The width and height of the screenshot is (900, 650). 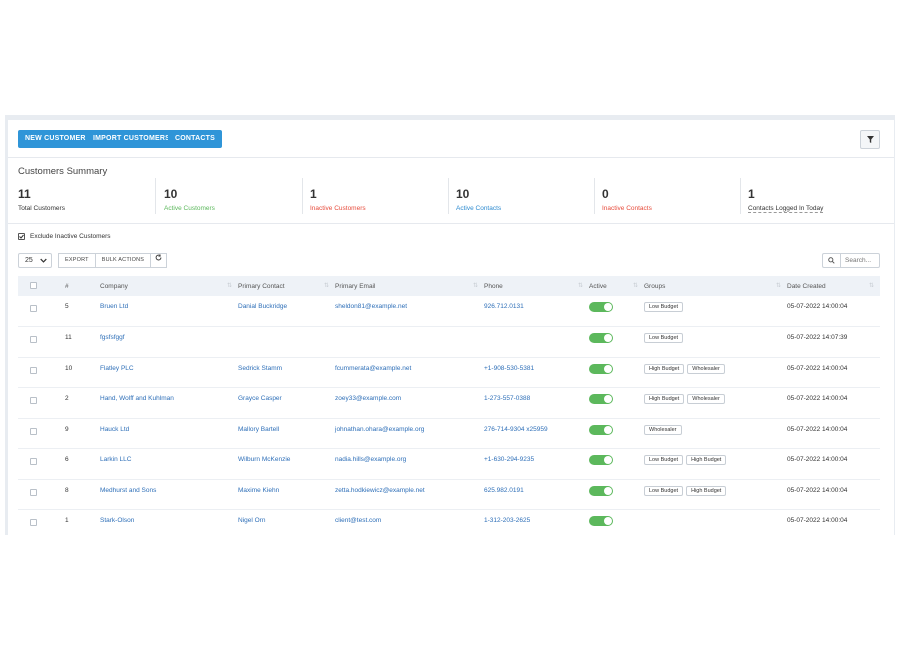 I want to click on select-all-checkbox, so click(x=33, y=285).